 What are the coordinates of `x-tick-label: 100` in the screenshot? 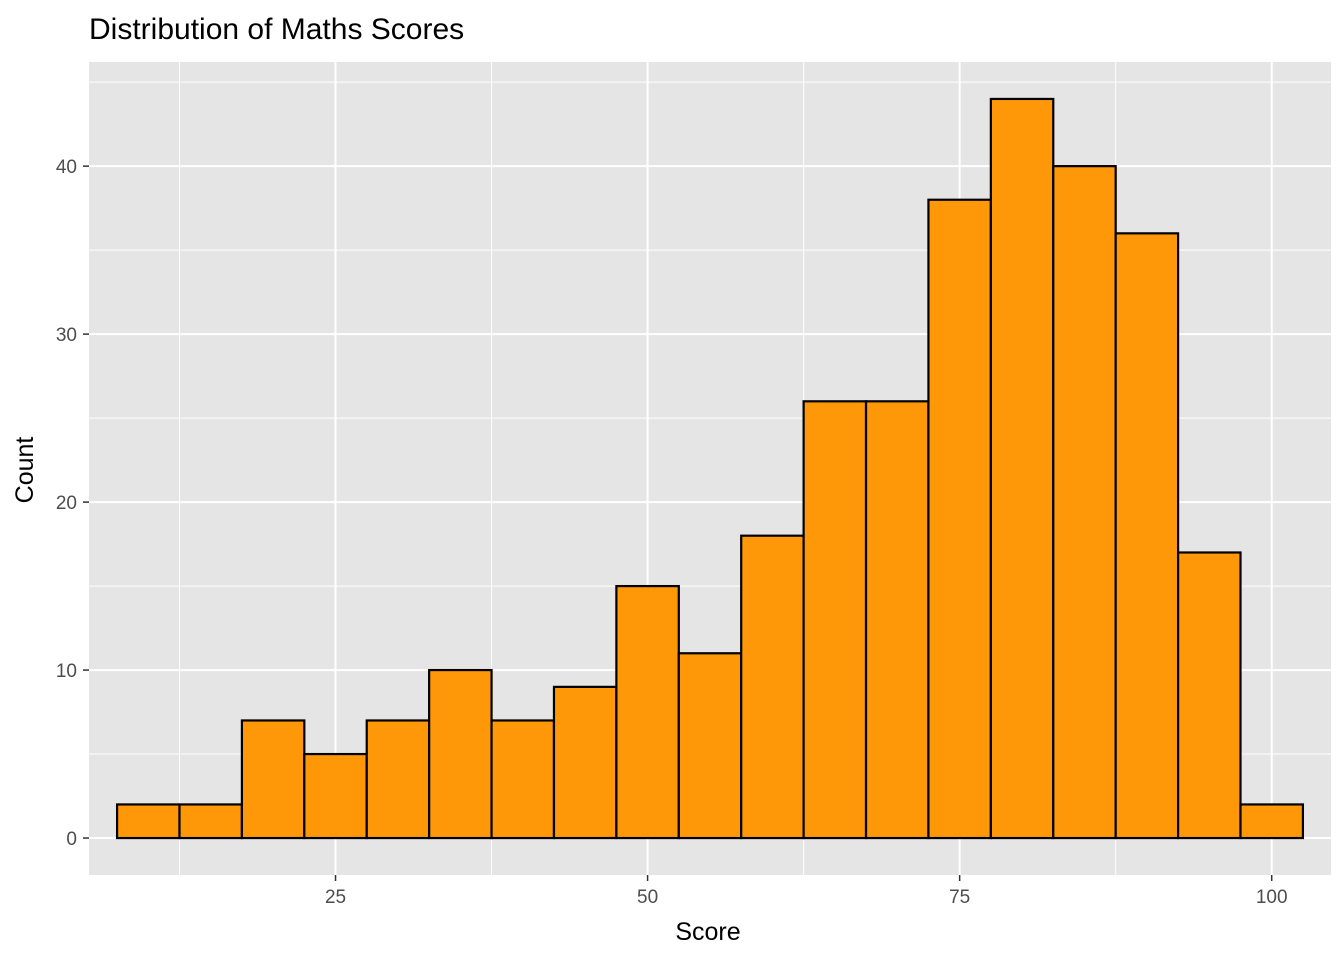 It's located at (1272, 897).